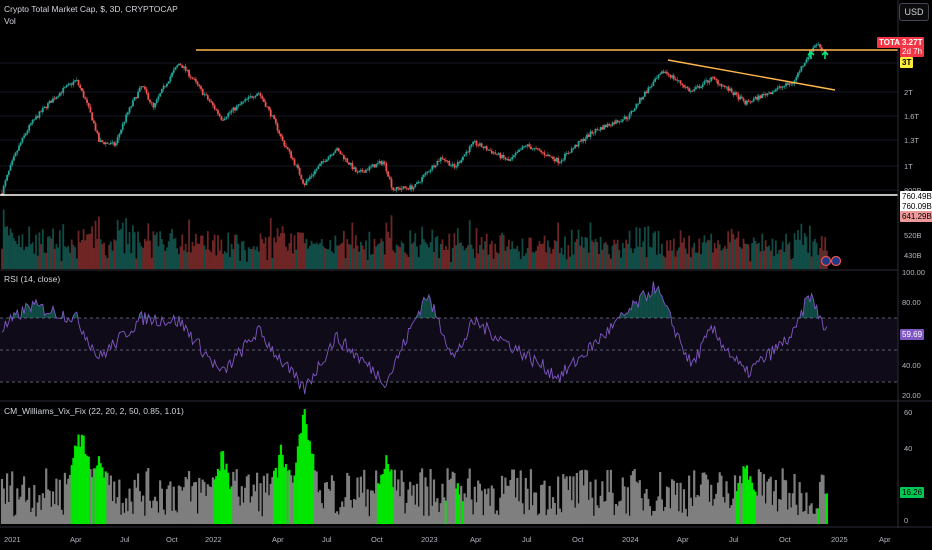 This screenshot has height=550, width=932. What do you see at coordinates (76, 539) in the screenshot?
I see `time-tick-label: Apr` at bounding box center [76, 539].